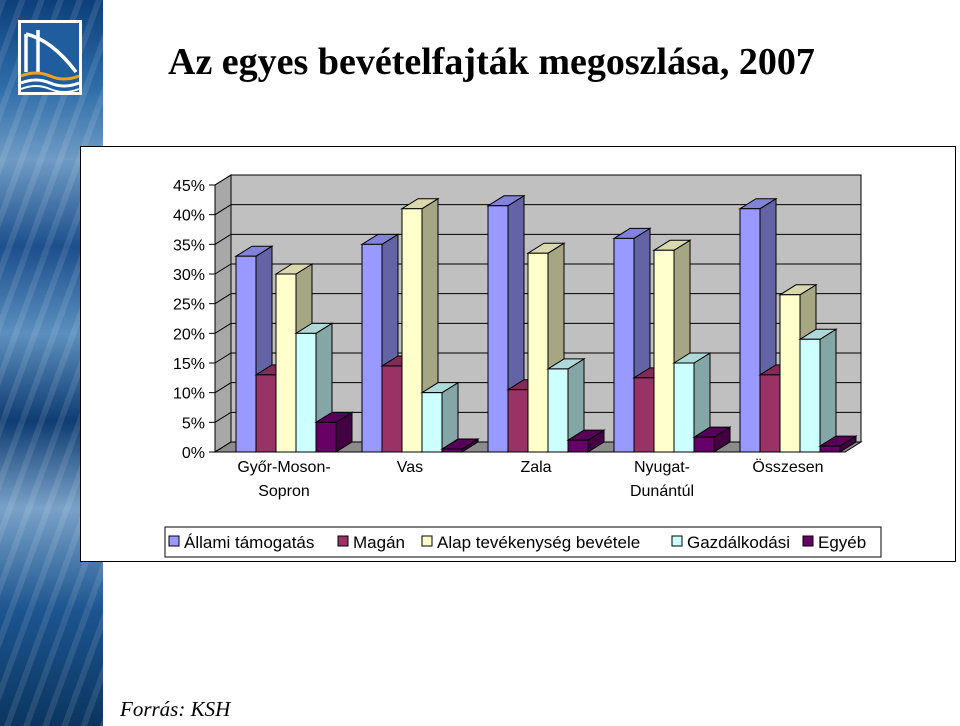 The width and height of the screenshot is (960, 726). What do you see at coordinates (283, 467) in the screenshot?
I see `x-tick-label: Győr-Moson-` at bounding box center [283, 467].